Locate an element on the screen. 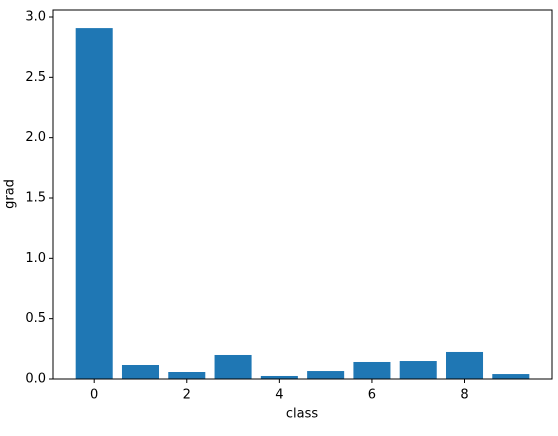  x-tick-label: 4 is located at coordinates (279, 395).